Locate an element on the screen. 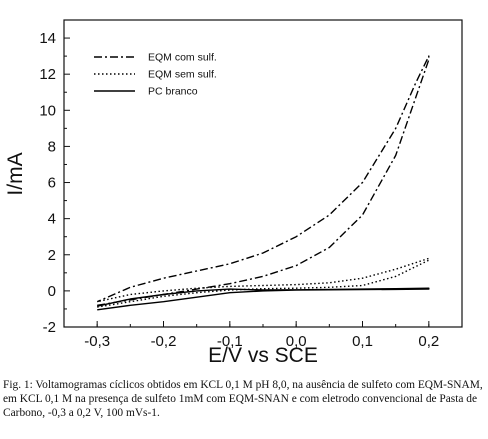 This screenshot has width=488, height=439. y-tick-label: -2 is located at coordinates (49, 327).